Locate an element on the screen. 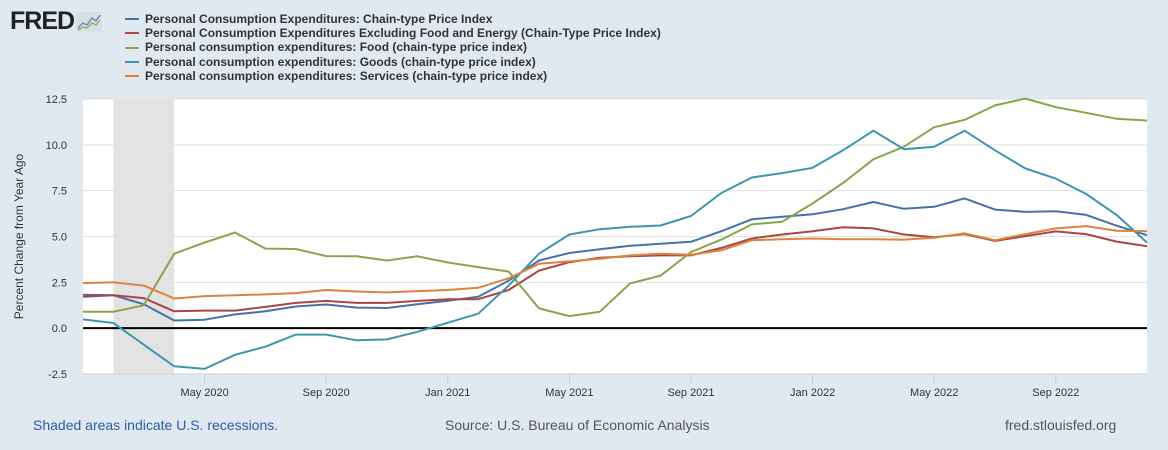  fred-logo-text: FRED is located at coordinates (42, 21).